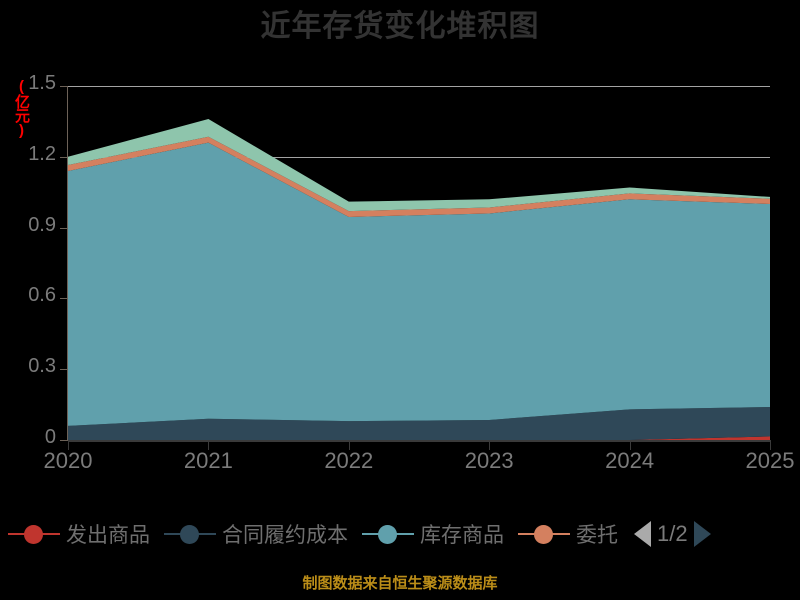 This screenshot has height=600, width=800. Describe the element at coordinates (630, 460) in the screenshot. I see `x-axis-tick-label: 2024` at that location.